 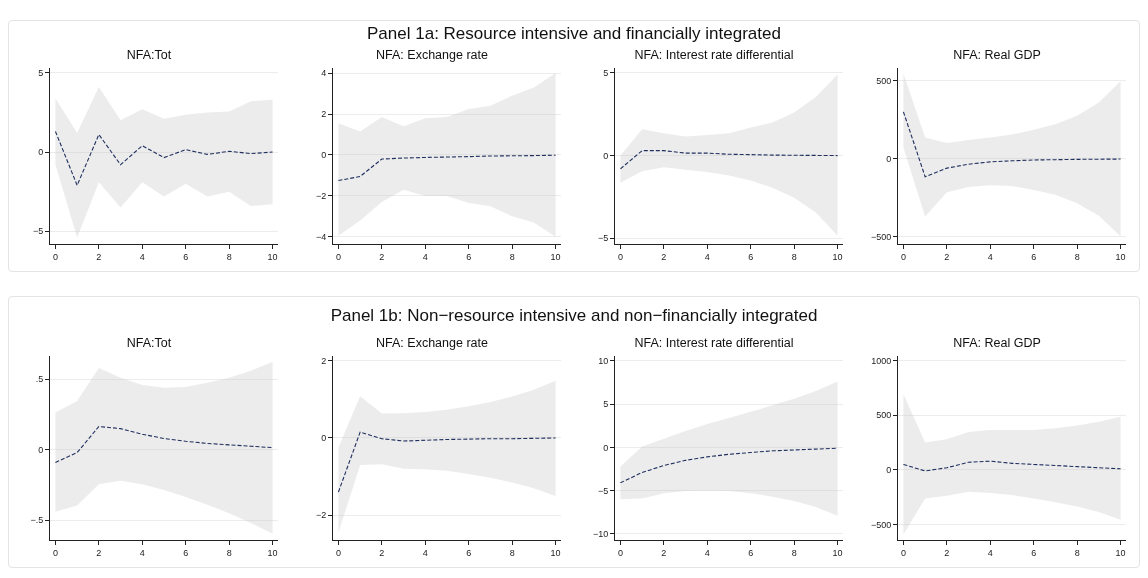 What do you see at coordinates (37, 520) in the screenshot?
I see `y-tick-label: −.5` at bounding box center [37, 520].